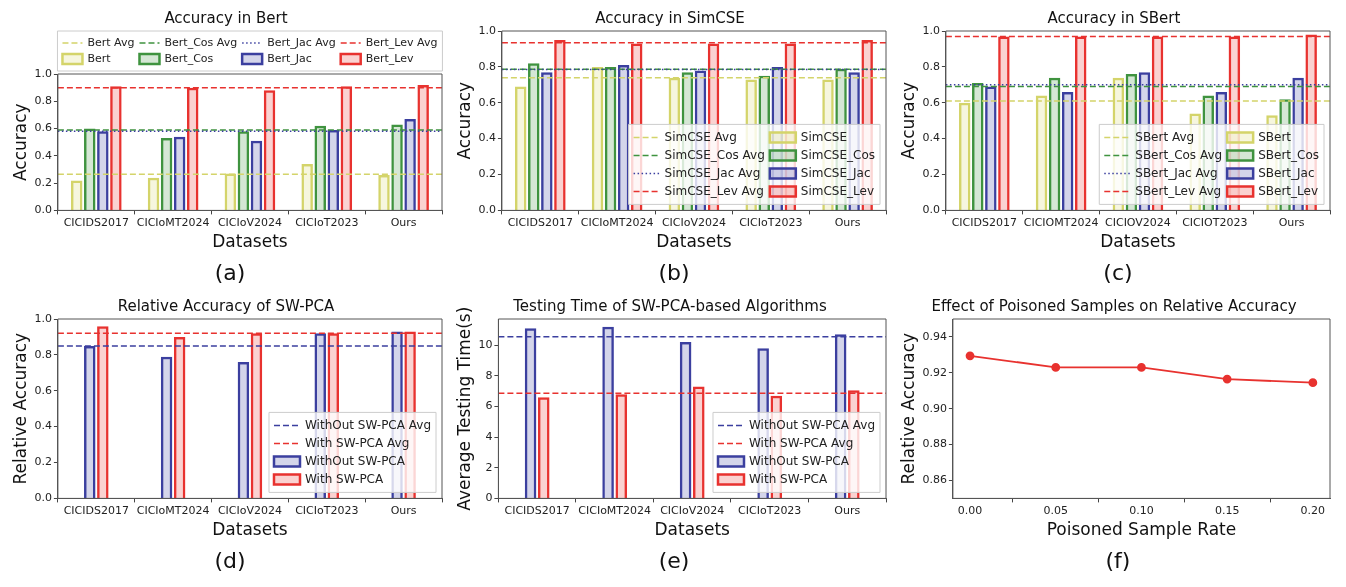 This screenshot has width=1346, height=587. What do you see at coordinates (1178, 190) in the screenshot?
I see `legend-label: SBert_Lev Avg` at bounding box center [1178, 190].